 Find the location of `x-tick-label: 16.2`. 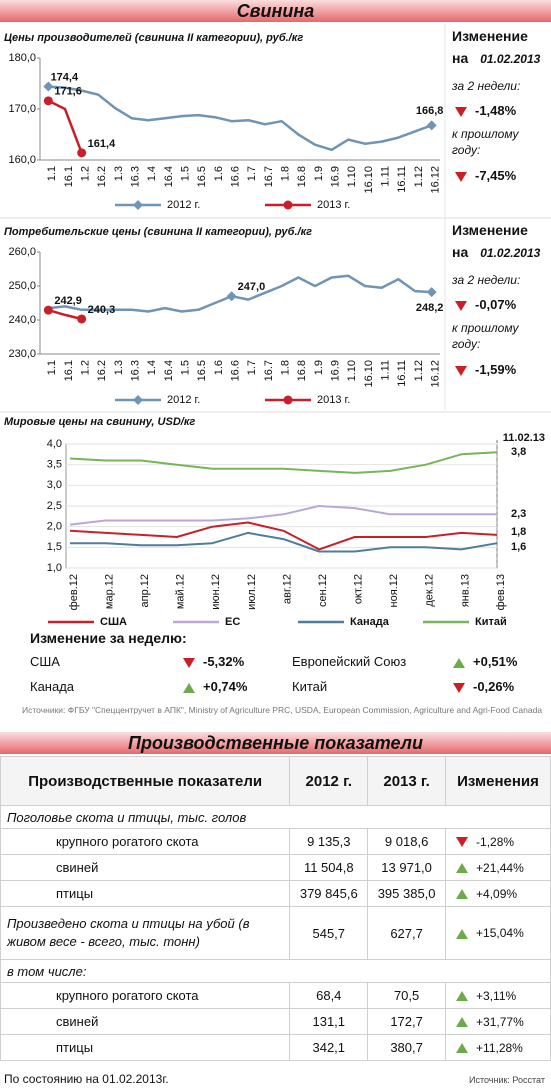

x-tick-label: 16.2 is located at coordinates (102, 370).